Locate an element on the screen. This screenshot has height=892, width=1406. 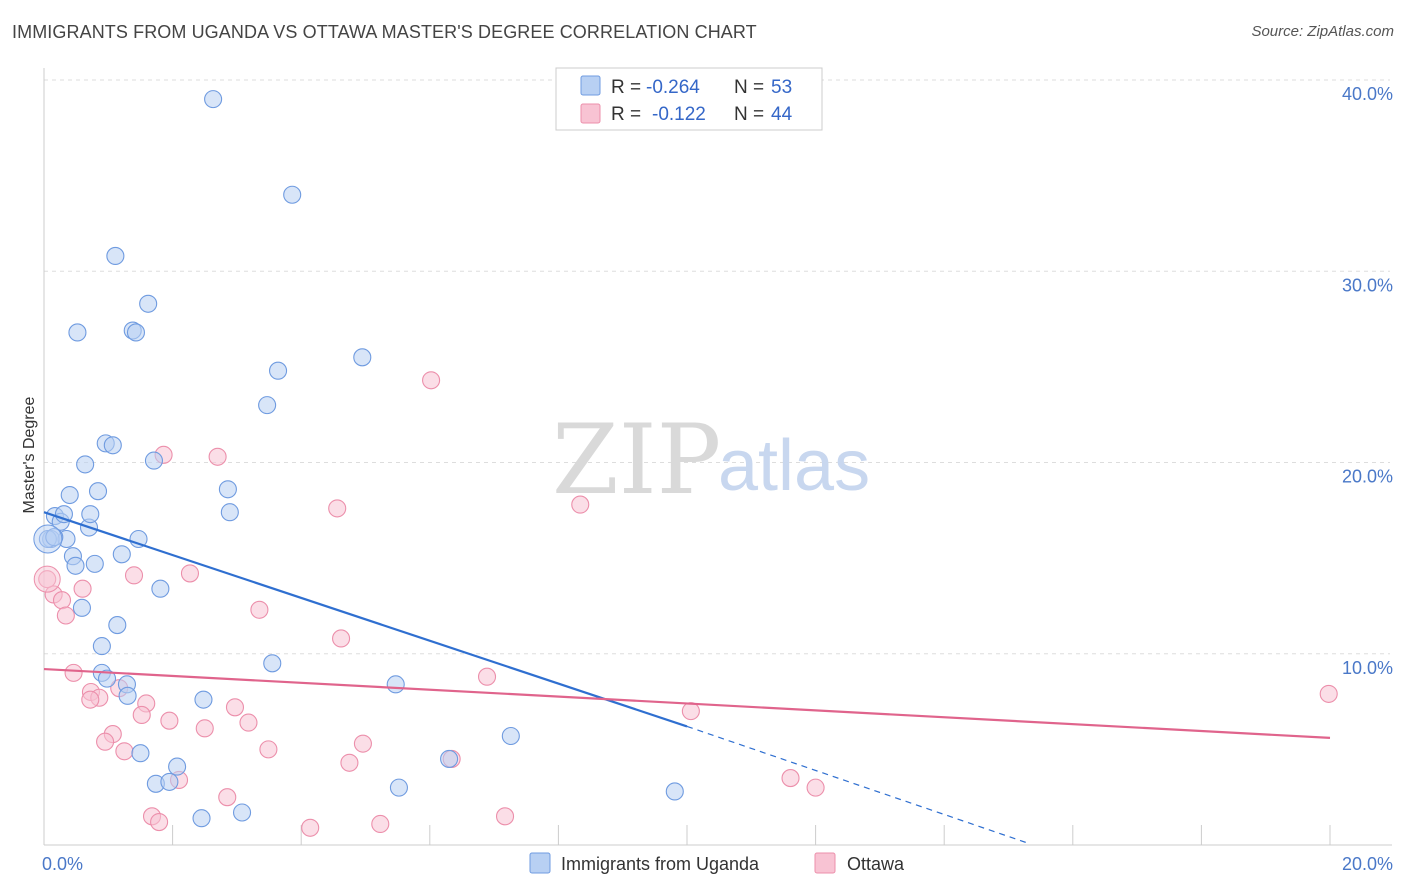
series-legend: Immigrants from Uganda Ottawa is located at coordinates (717, 863).